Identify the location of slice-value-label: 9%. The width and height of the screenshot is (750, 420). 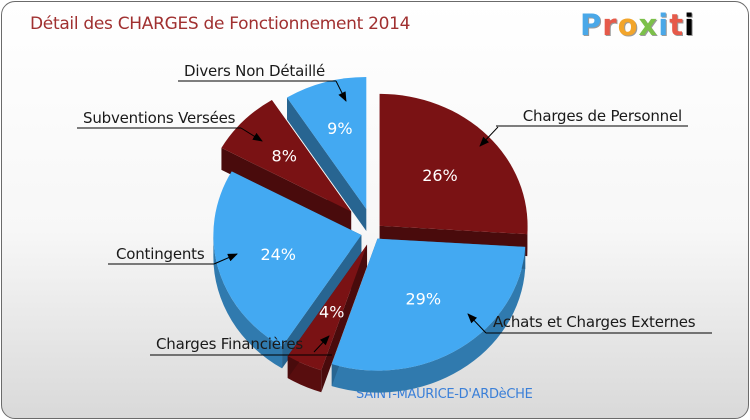
(339, 128).